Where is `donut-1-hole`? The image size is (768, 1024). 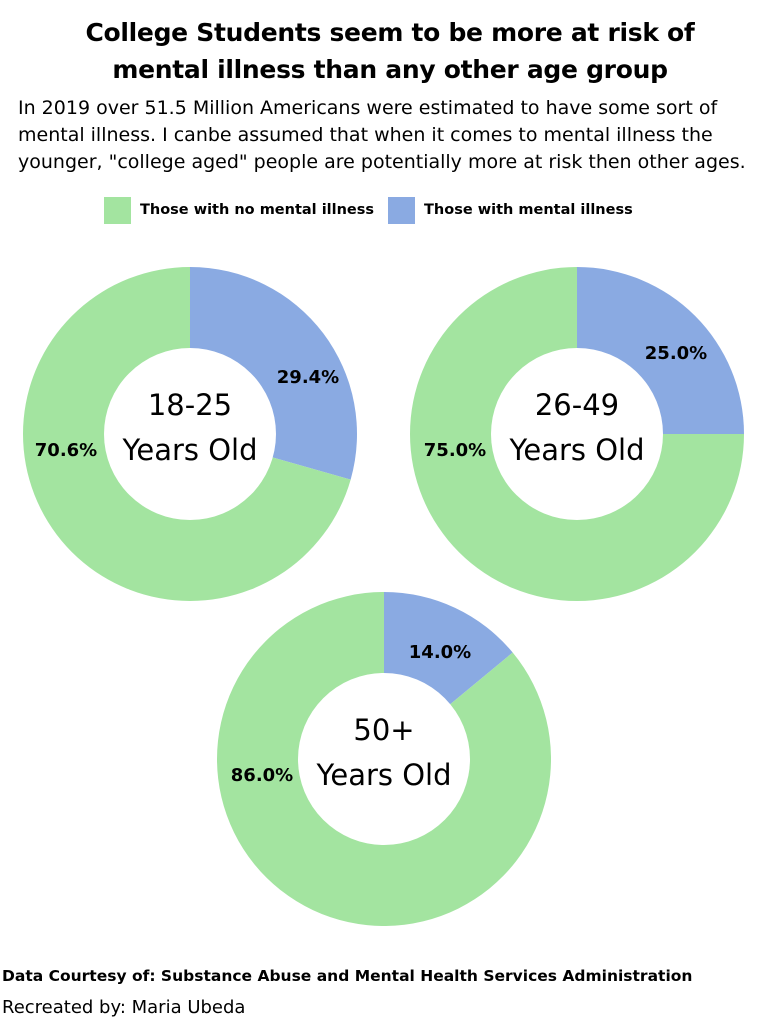 donut-1-hole is located at coordinates (190, 434).